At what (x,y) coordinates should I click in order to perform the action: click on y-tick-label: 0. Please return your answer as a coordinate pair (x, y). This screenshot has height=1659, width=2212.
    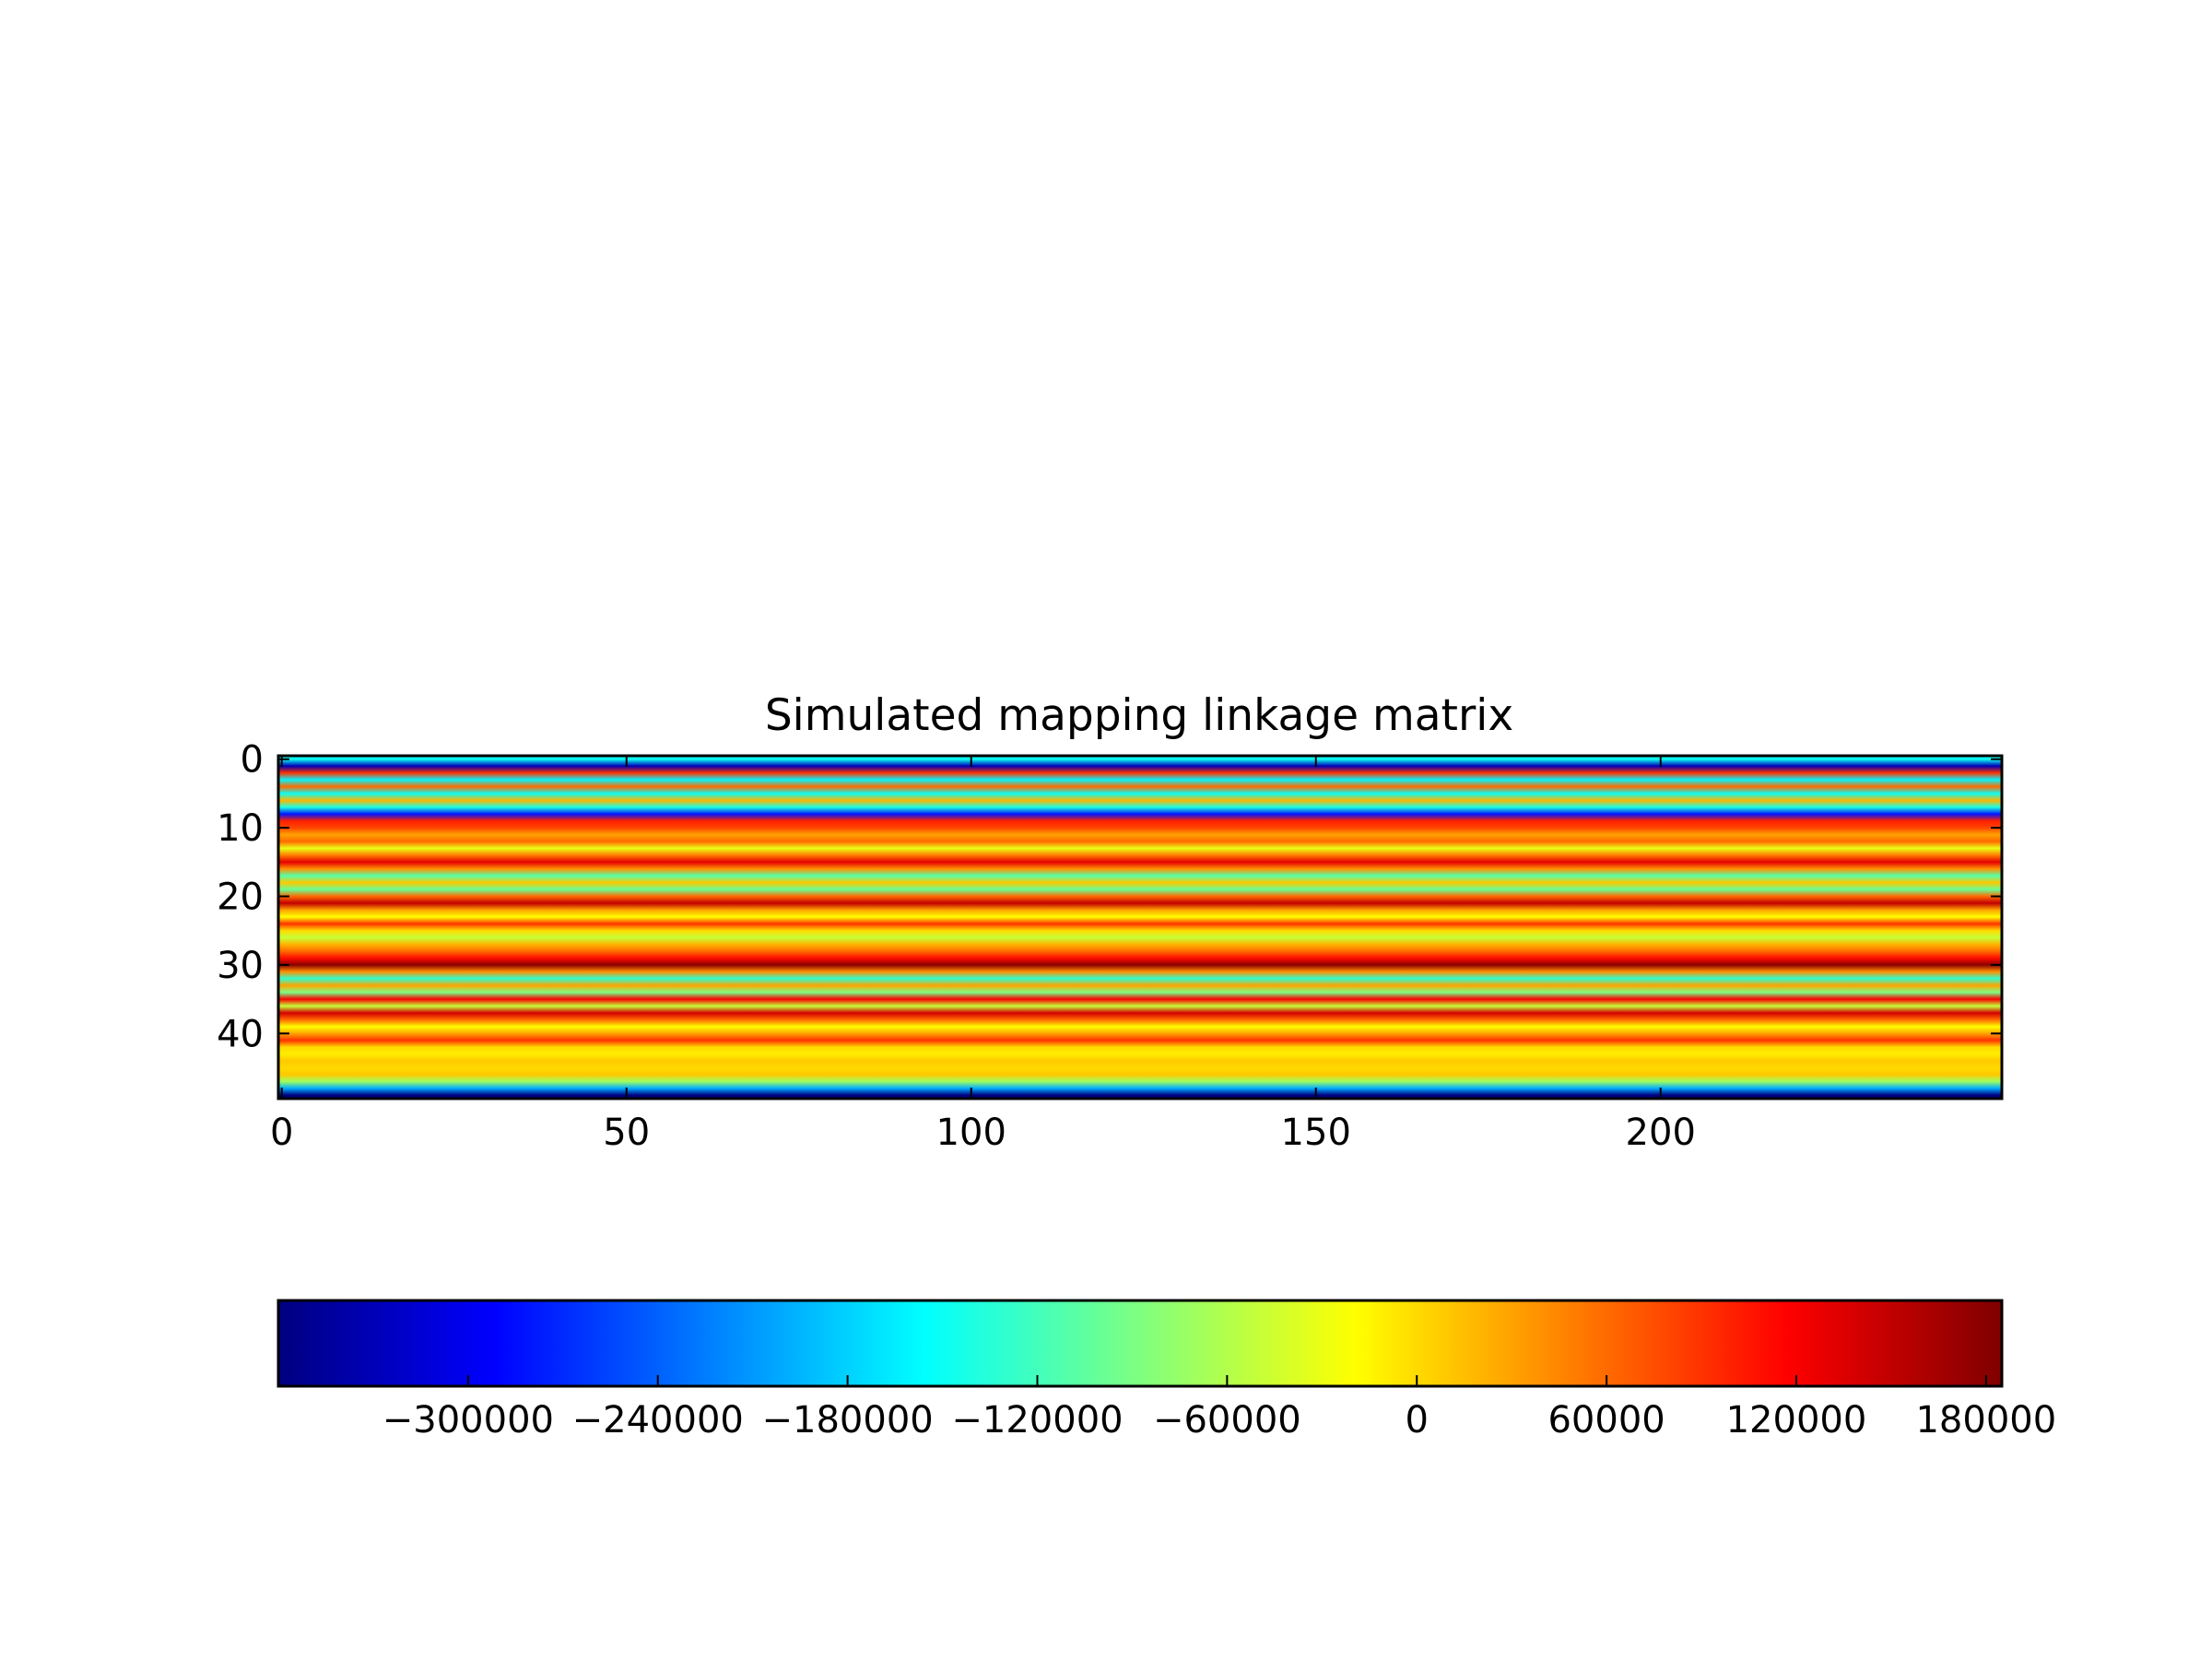
    Looking at the image, I should click on (252, 760).